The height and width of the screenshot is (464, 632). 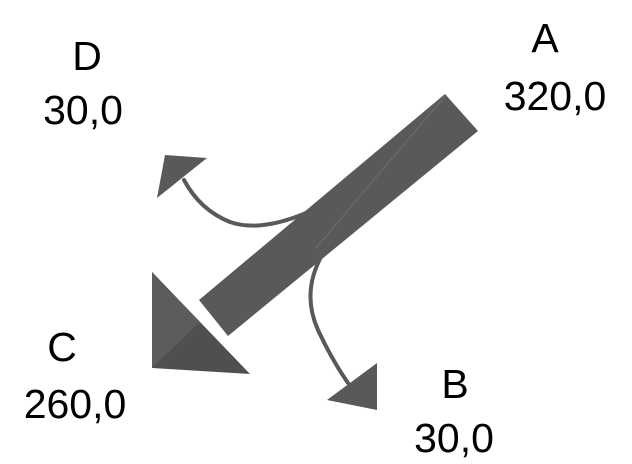 What do you see at coordinates (201, 323) in the screenshot?
I see `flow-to-c-arrowhead` at bounding box center [201, 323].